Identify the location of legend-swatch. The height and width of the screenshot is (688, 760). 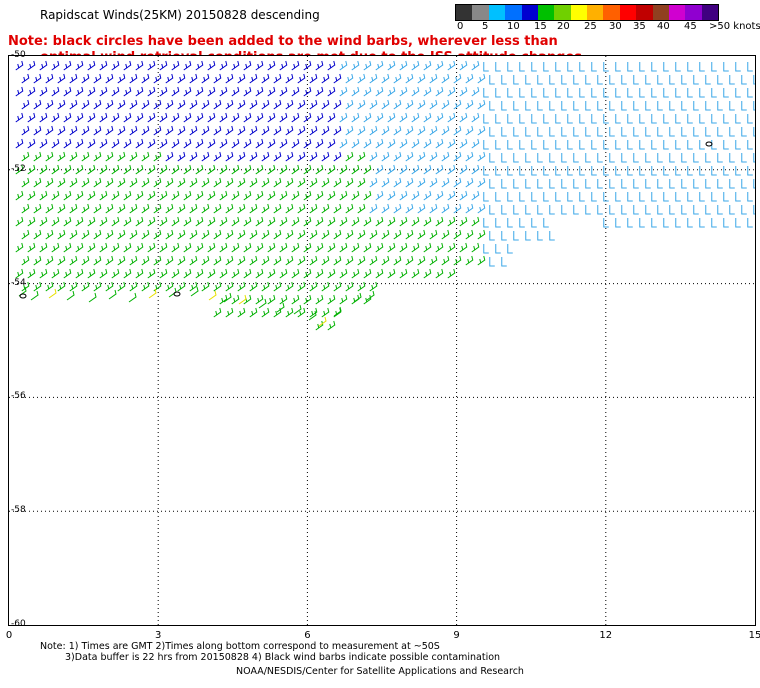
(644, 12).